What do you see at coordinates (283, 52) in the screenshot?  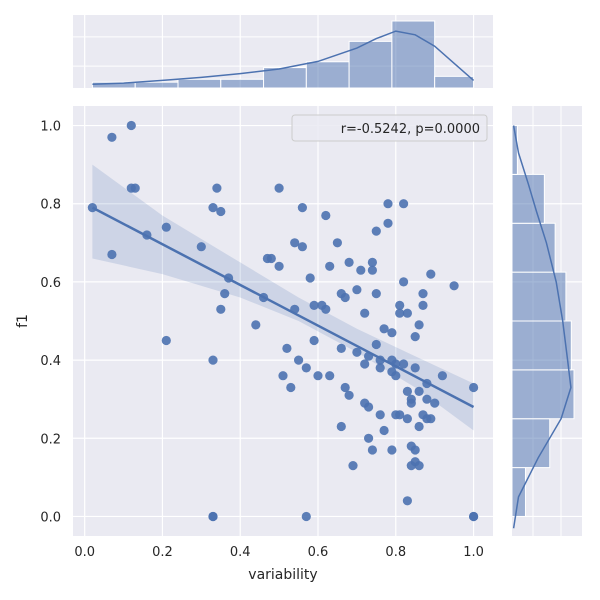 I see `top-marginal-histogram` at bounding box center [283, 52].